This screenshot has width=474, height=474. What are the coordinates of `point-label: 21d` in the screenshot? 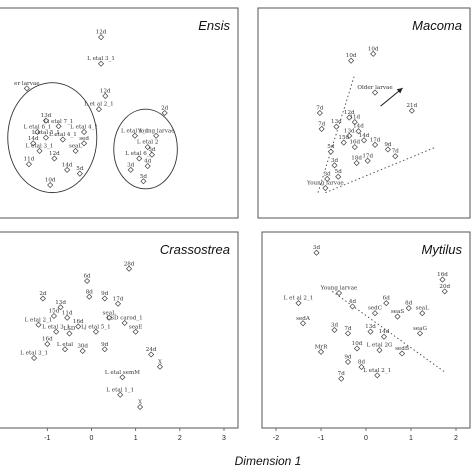 It's located at (411, 106).